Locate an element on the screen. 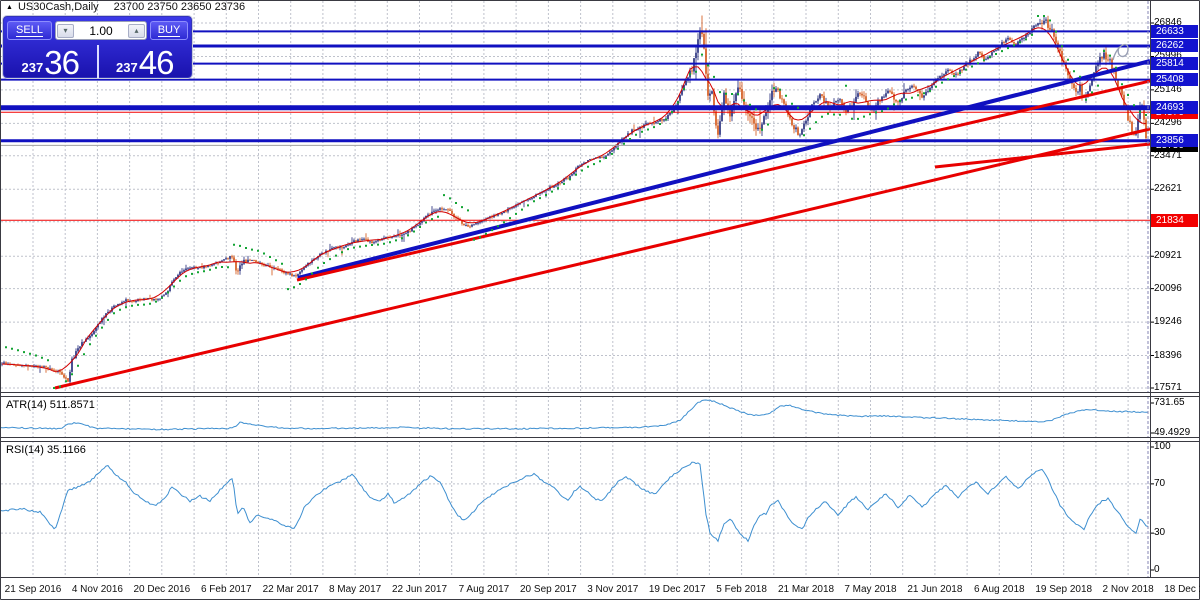  buy-price-digits: 46 is located at coordinates (156, 62).